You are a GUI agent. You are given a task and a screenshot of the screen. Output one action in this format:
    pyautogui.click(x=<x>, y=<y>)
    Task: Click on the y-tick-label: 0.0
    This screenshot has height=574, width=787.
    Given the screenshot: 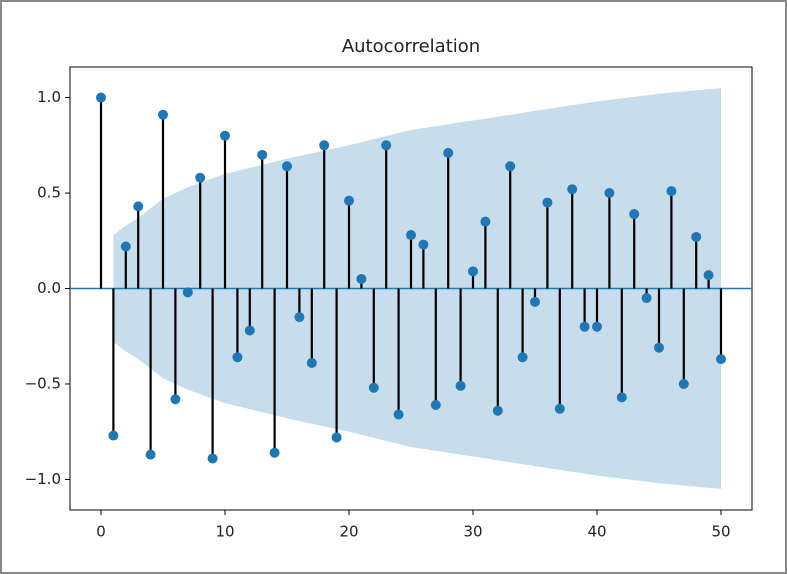 What is the action you would take?
    pyautogui.click(x=49, y=288)
    